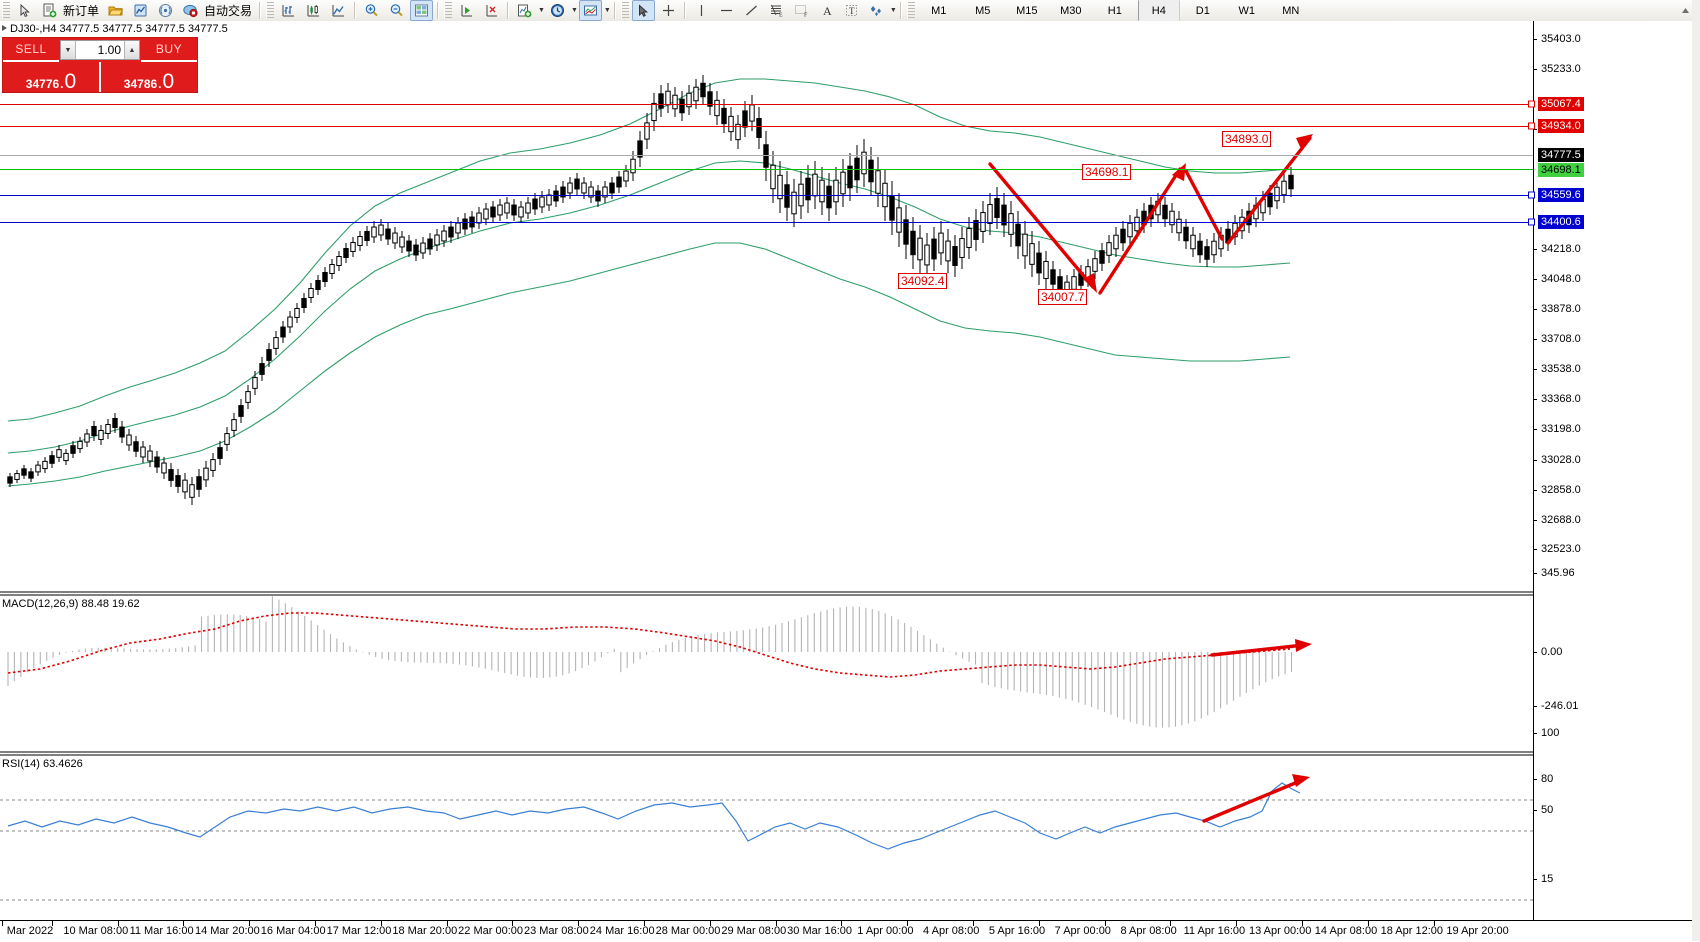 Image resolution: width=1700 pixels, height=942 pixels. What do you see at coordinates (1071, 10) in the screenshot?
I see `timeframe-m30: M30` at bounding box center [1071, 10].